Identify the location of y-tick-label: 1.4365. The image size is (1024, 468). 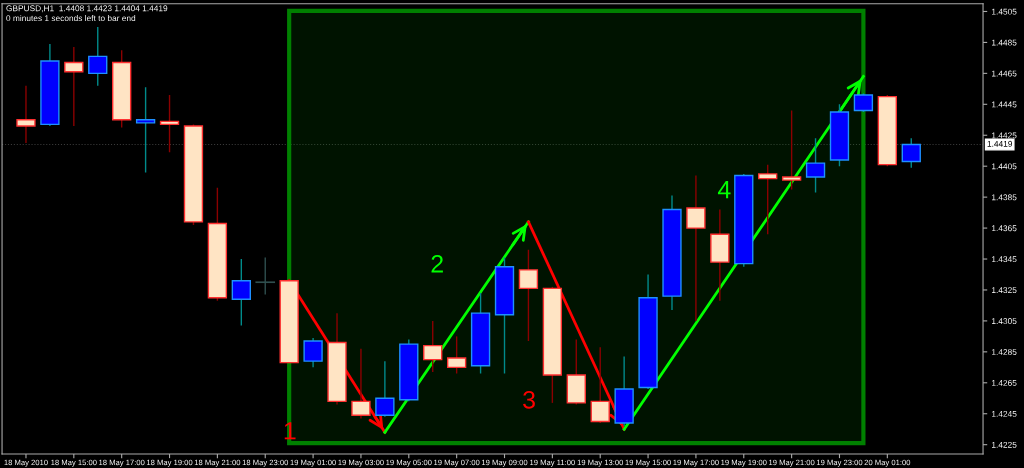
(1004, 228).